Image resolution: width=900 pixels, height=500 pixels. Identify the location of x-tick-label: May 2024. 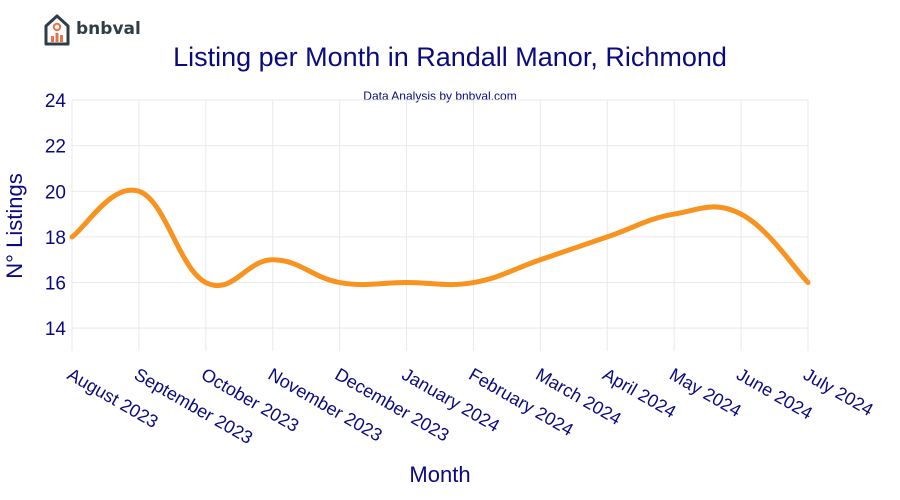
(705, 392).